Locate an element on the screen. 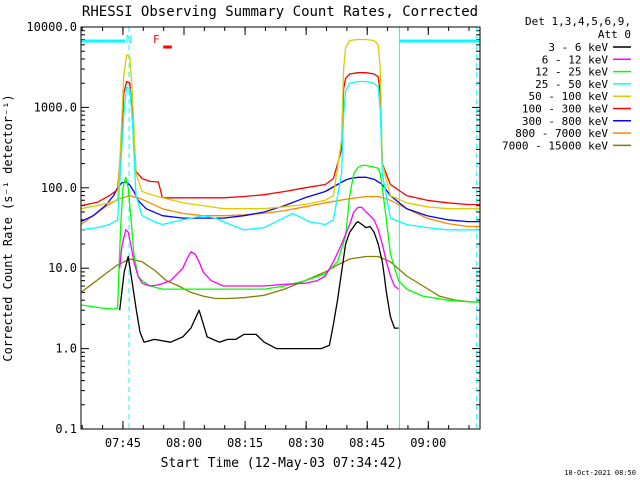 The image size is (640, 484). y-tick-label: 1.0 is located at coordinates (66, 349).